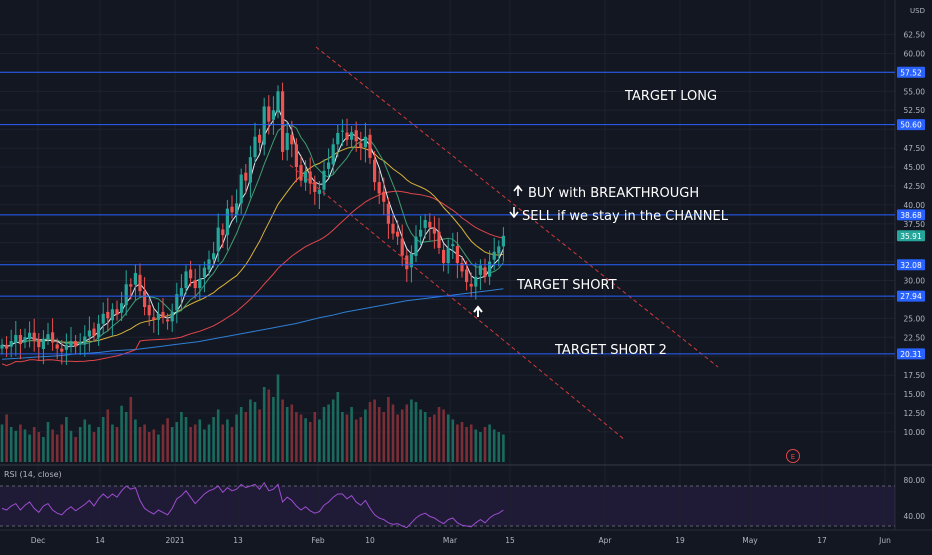 The image size is (932, 555). Describe the element at coordinates (370, 540) in the screenshot. I see `x-tick-label: 10` at that location.